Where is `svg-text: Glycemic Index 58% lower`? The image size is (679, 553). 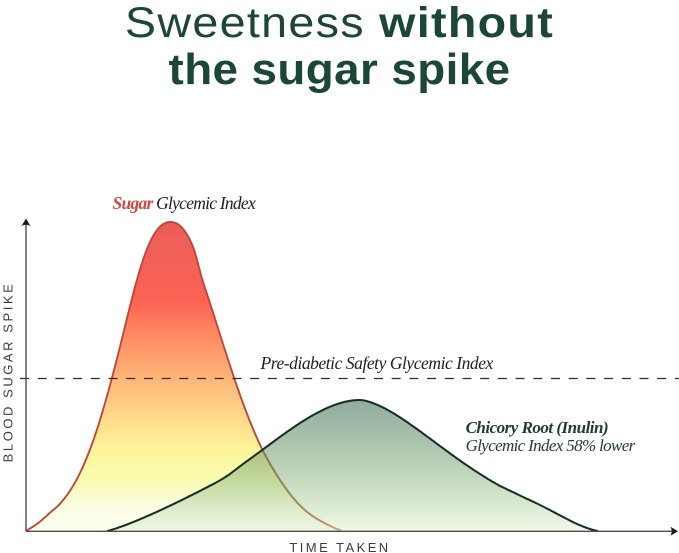
svg-text: Glycemic Index 58% lower is located at coordinates (551, 445).